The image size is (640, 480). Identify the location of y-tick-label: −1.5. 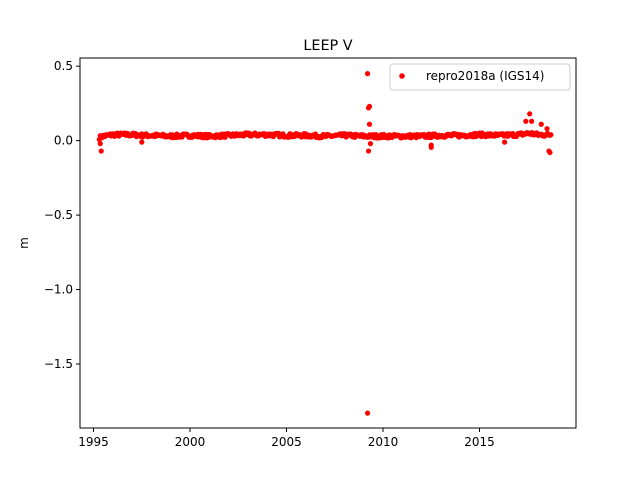
(58, 364).